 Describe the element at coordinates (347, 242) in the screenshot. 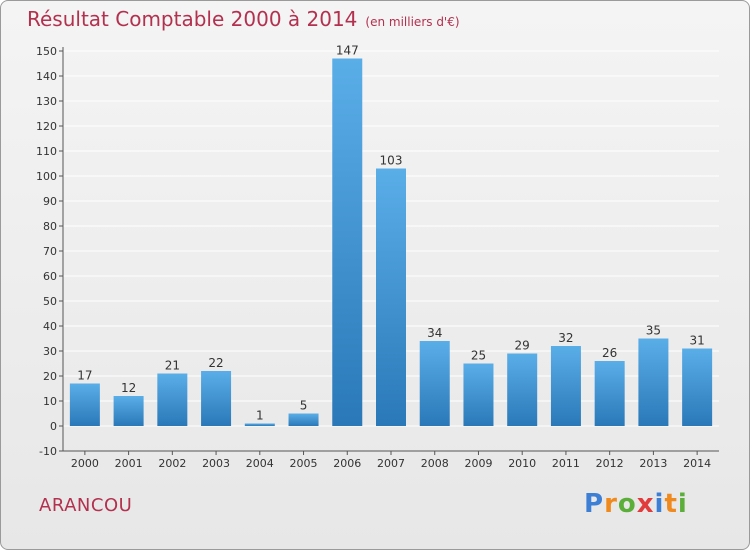

I see `bar-2006` at that location.